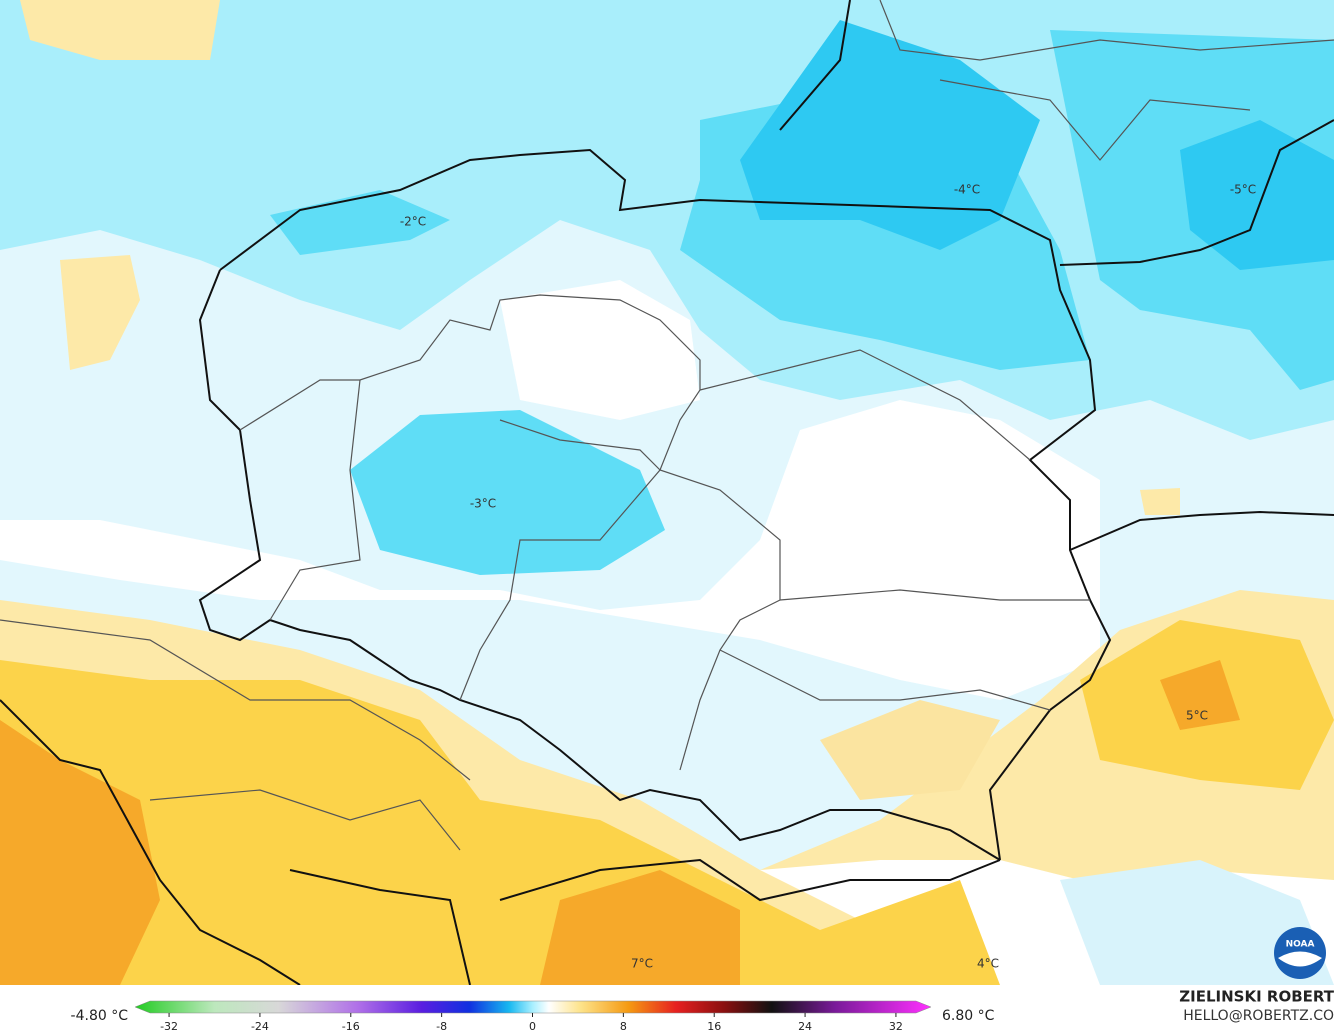 Image resolution: width=1334 pixels, height=1035 pixels. What do you see at coordinates (642, 964) in the screenshot?
I see `contour-label: 7°C` at bounding box center [642, 964].